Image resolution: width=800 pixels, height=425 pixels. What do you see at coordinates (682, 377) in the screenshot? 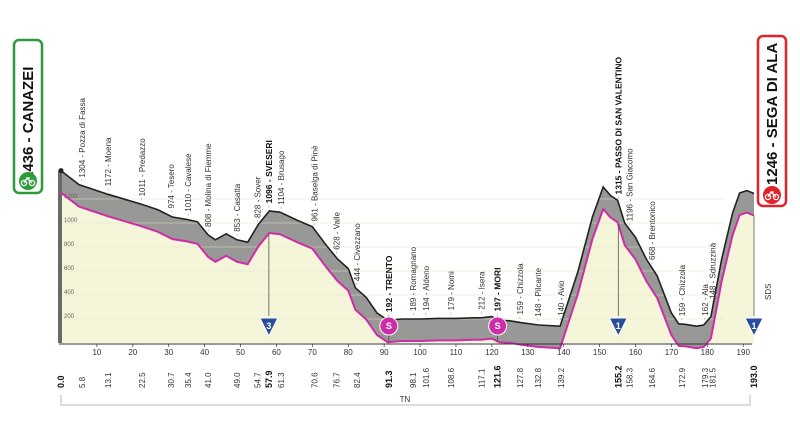
I see `km-label: 172.9` at bounding box center [682, 377].